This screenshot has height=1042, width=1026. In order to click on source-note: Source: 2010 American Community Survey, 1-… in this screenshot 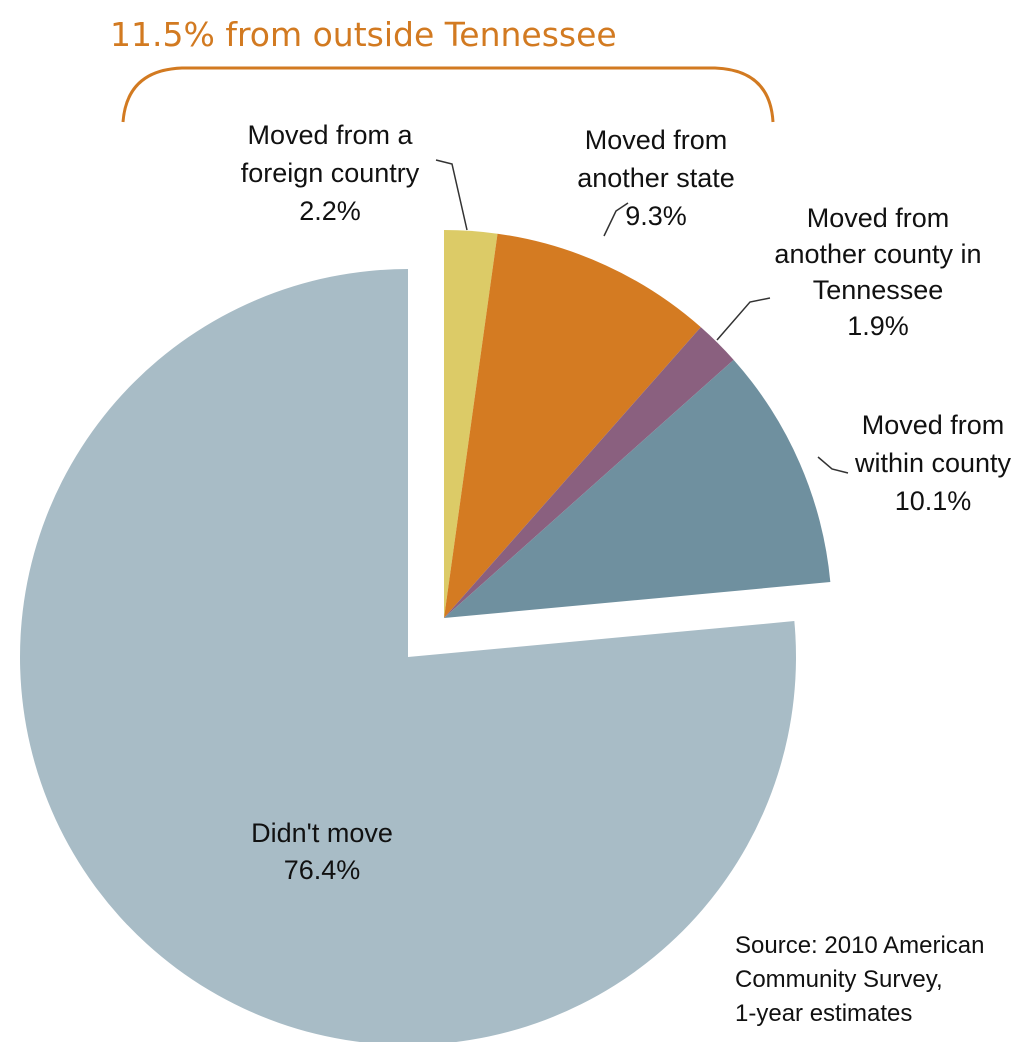, I will do `click(859, 979)`.